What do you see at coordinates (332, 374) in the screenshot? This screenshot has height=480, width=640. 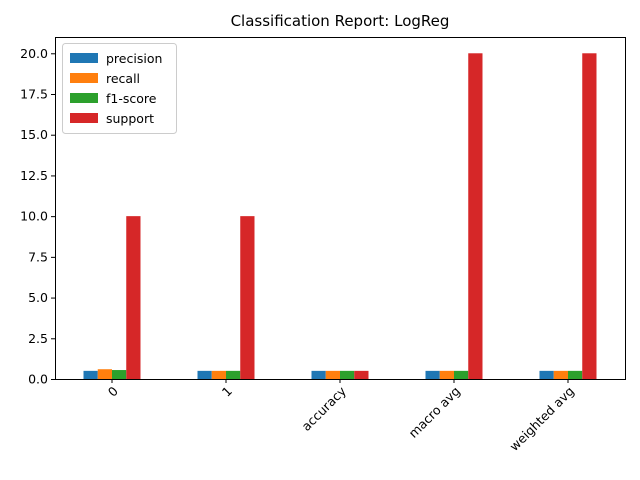 I see `bar-recall-accuracy` at bounding box center [332, 374].